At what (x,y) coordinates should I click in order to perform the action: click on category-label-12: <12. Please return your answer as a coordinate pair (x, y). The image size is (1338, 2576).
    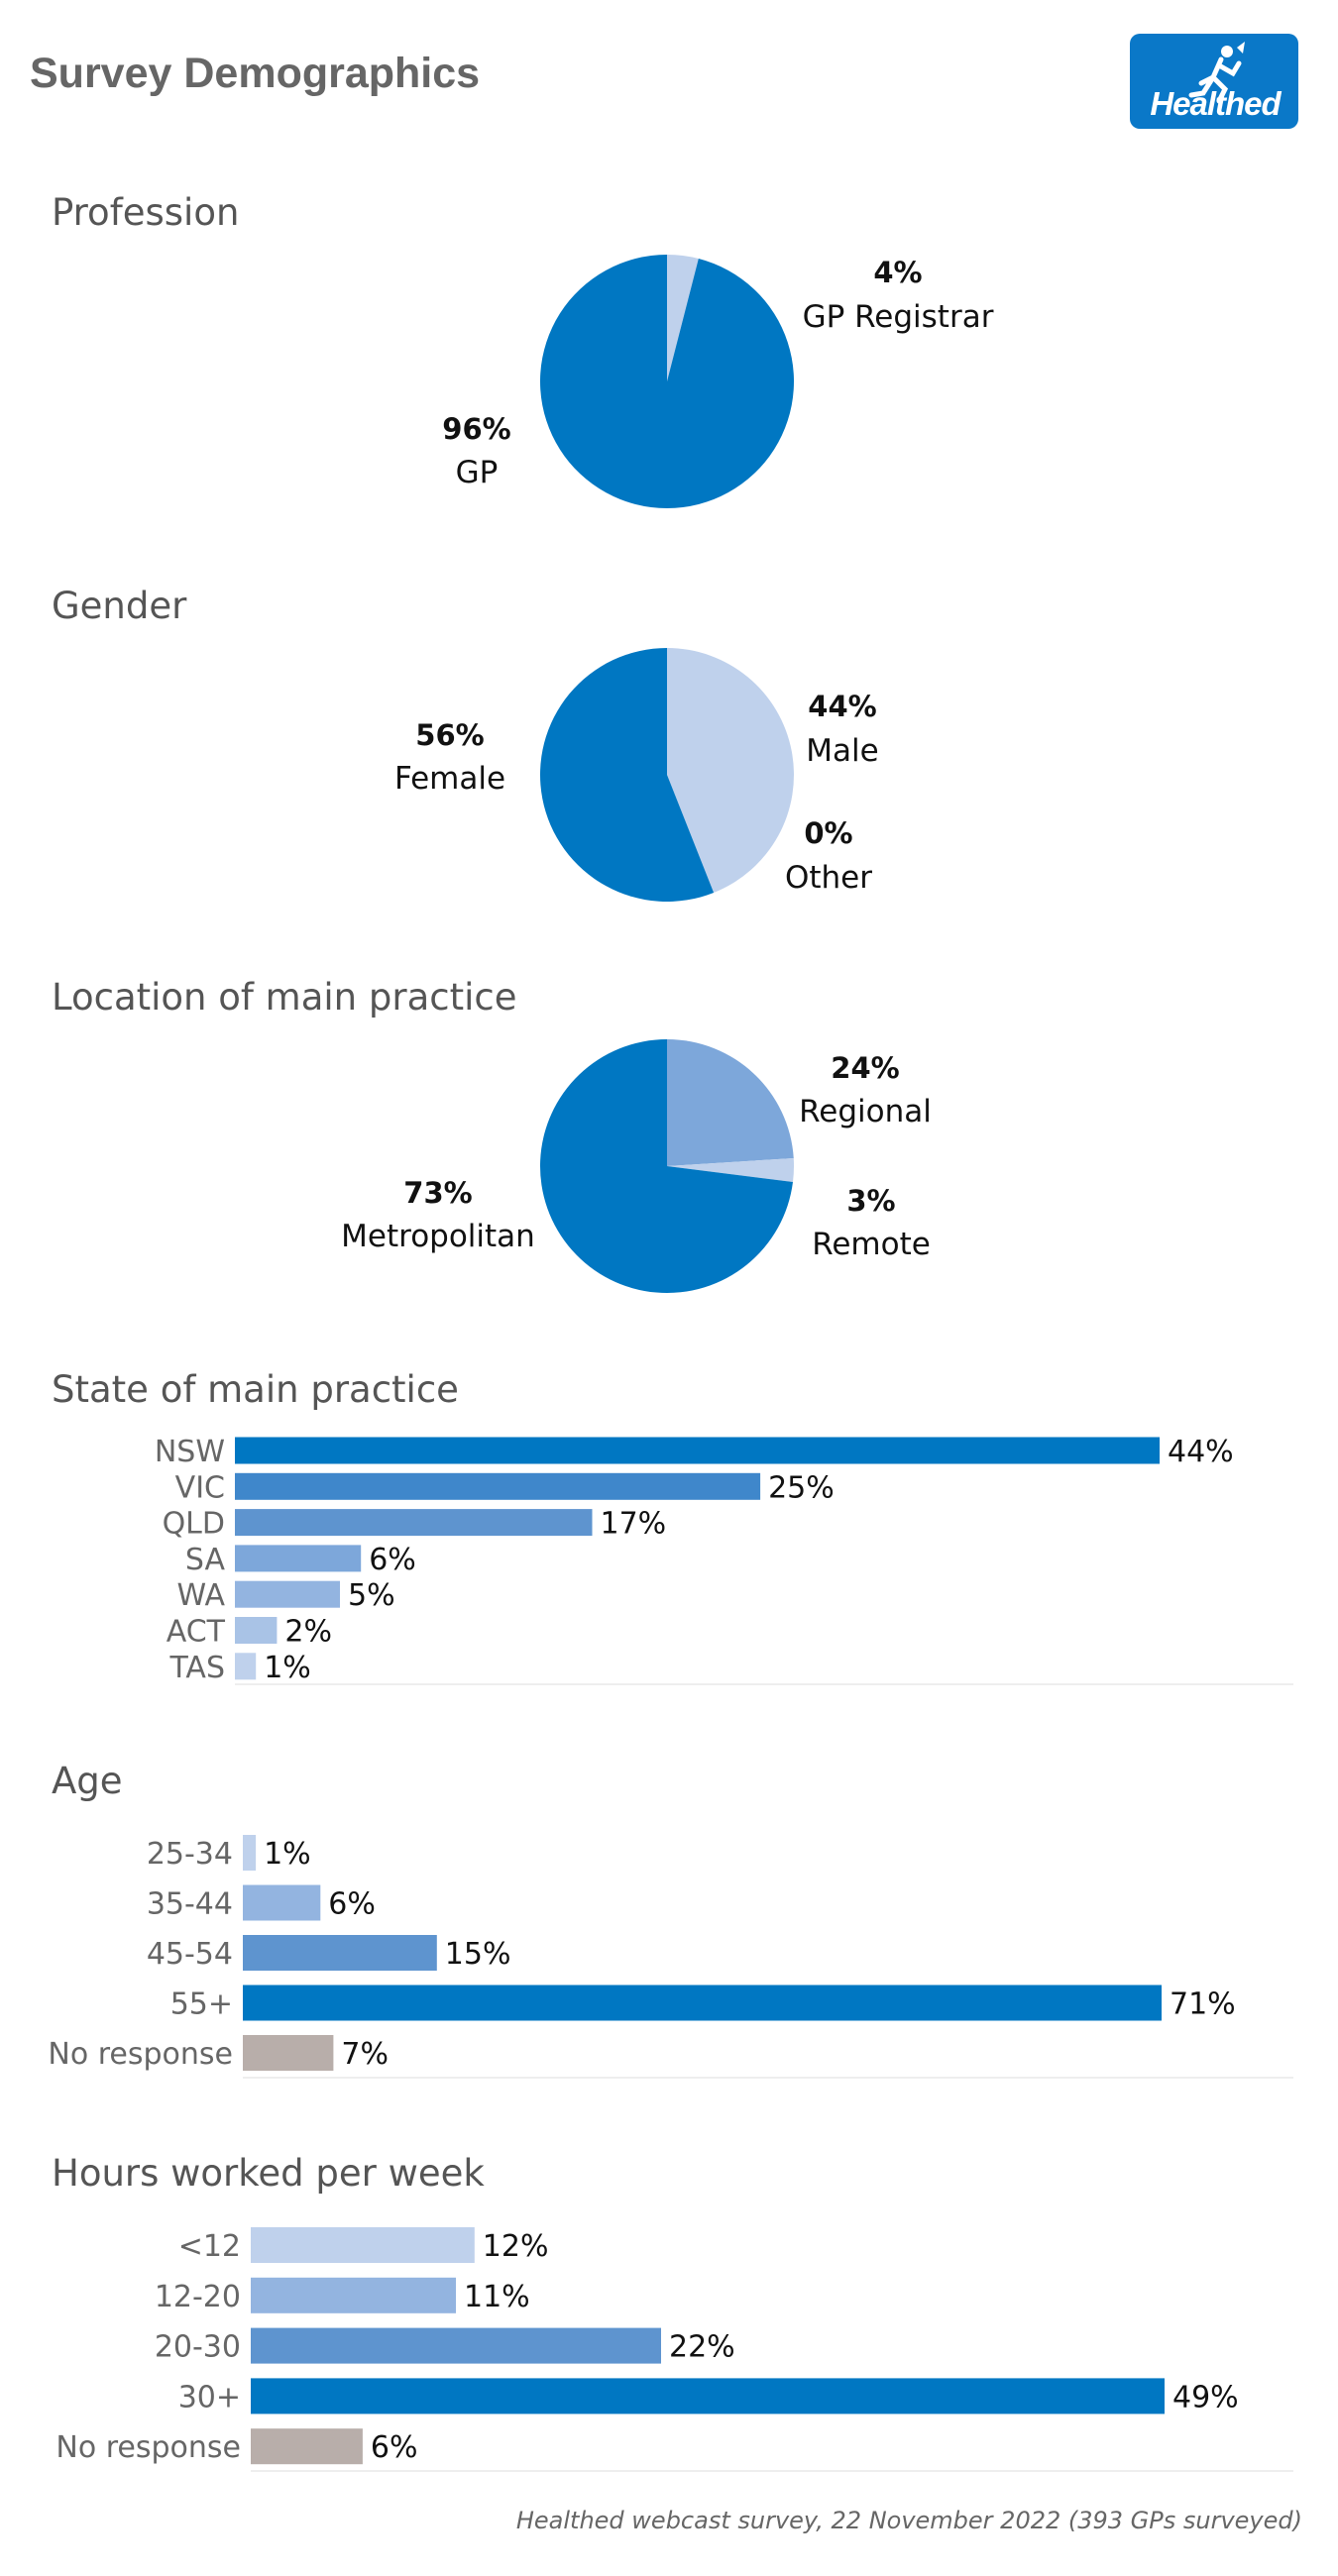
    Looking at the image, I should click on (209, 2246).